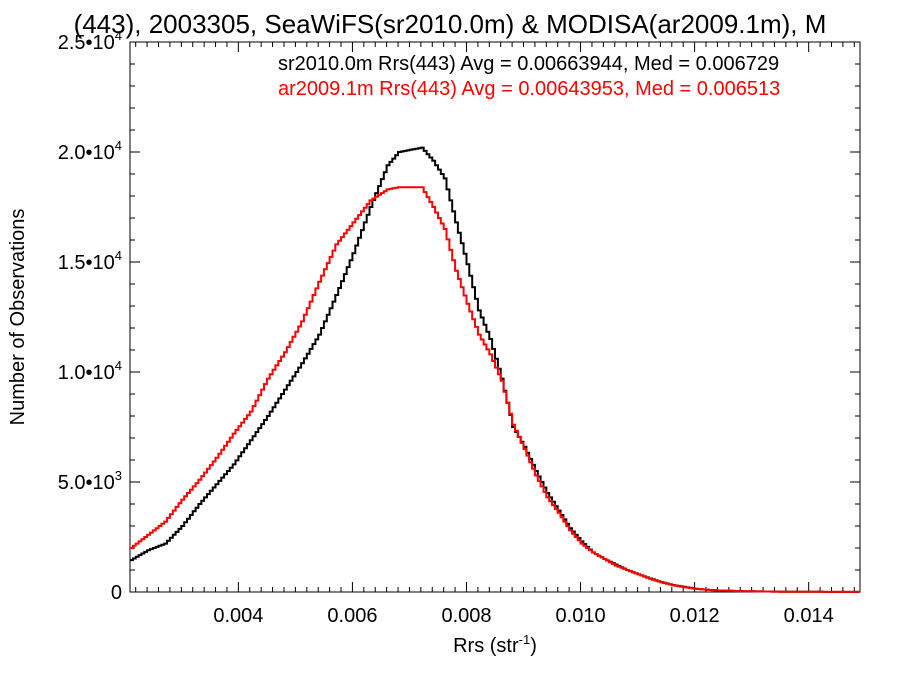 The height and width of the screenshot is (675, 900). I want to click on y-tick-label: 5.0•103, so click(90, 481).